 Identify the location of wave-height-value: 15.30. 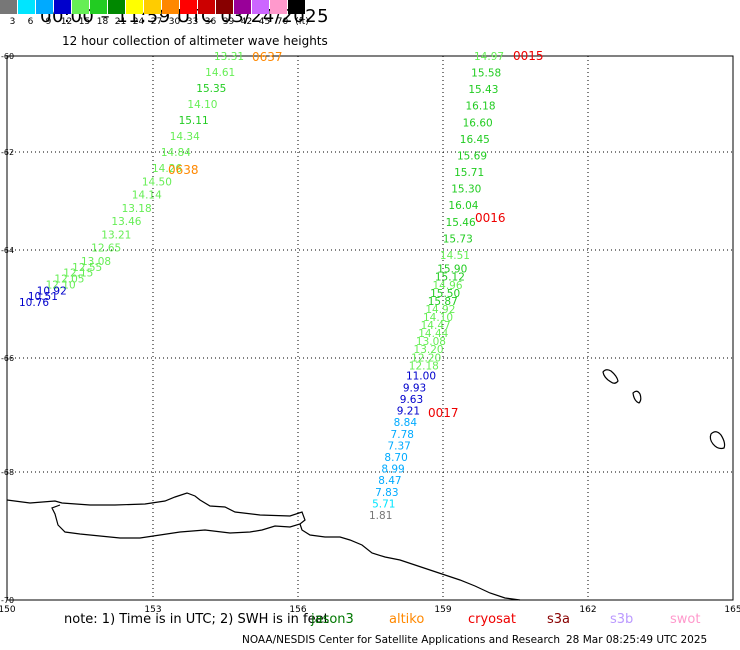
(466, 190).